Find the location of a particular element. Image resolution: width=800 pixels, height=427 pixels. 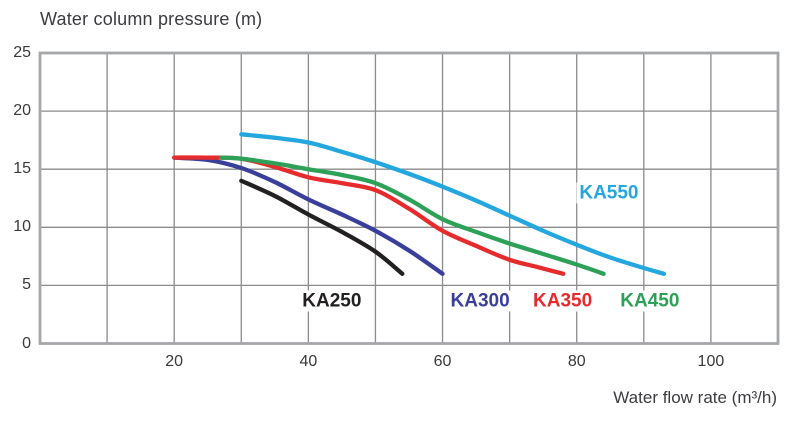

x-axis-title: Water flow rate (m³/h) is located at coordinates (695, 397).